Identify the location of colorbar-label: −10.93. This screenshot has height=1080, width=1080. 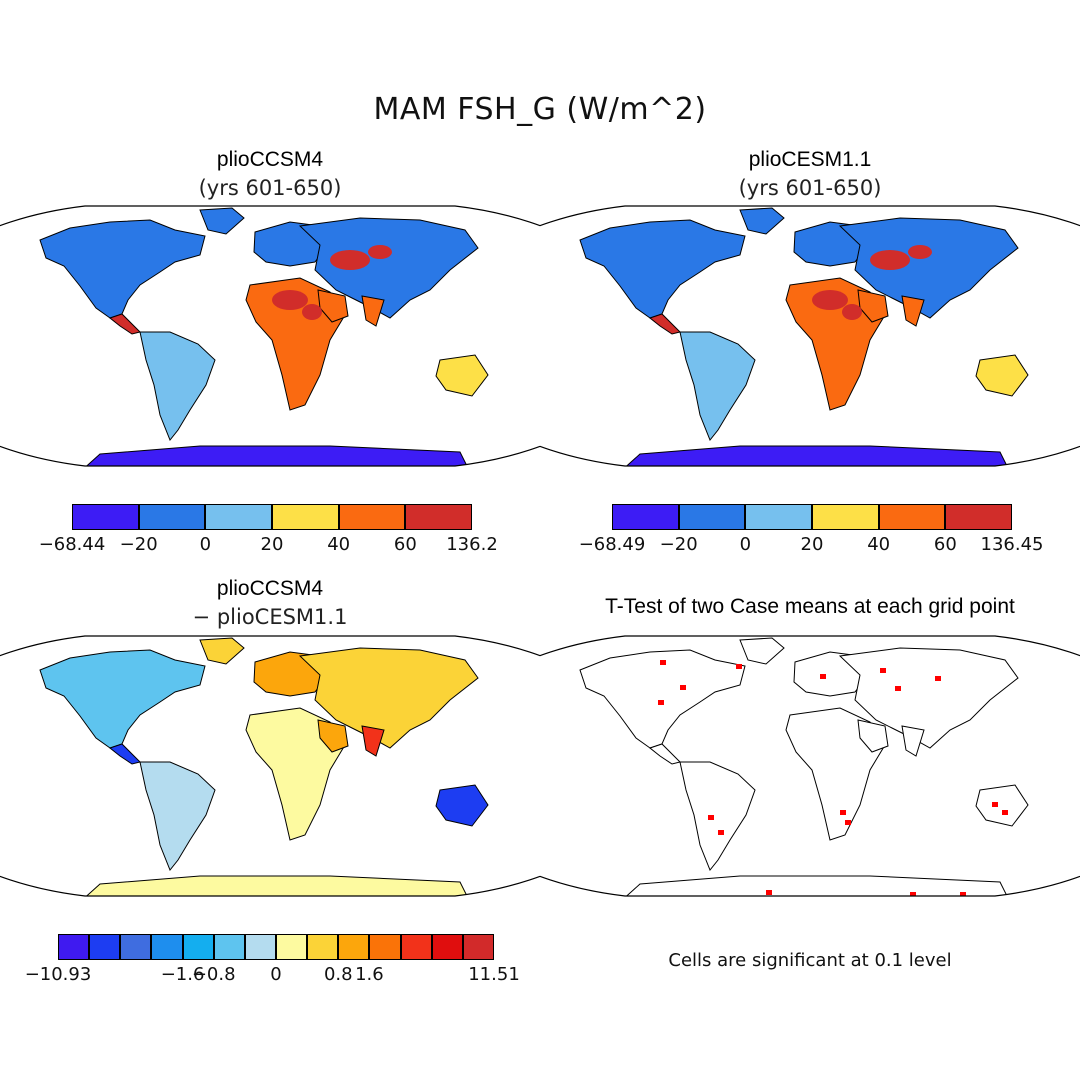
(58, 974).